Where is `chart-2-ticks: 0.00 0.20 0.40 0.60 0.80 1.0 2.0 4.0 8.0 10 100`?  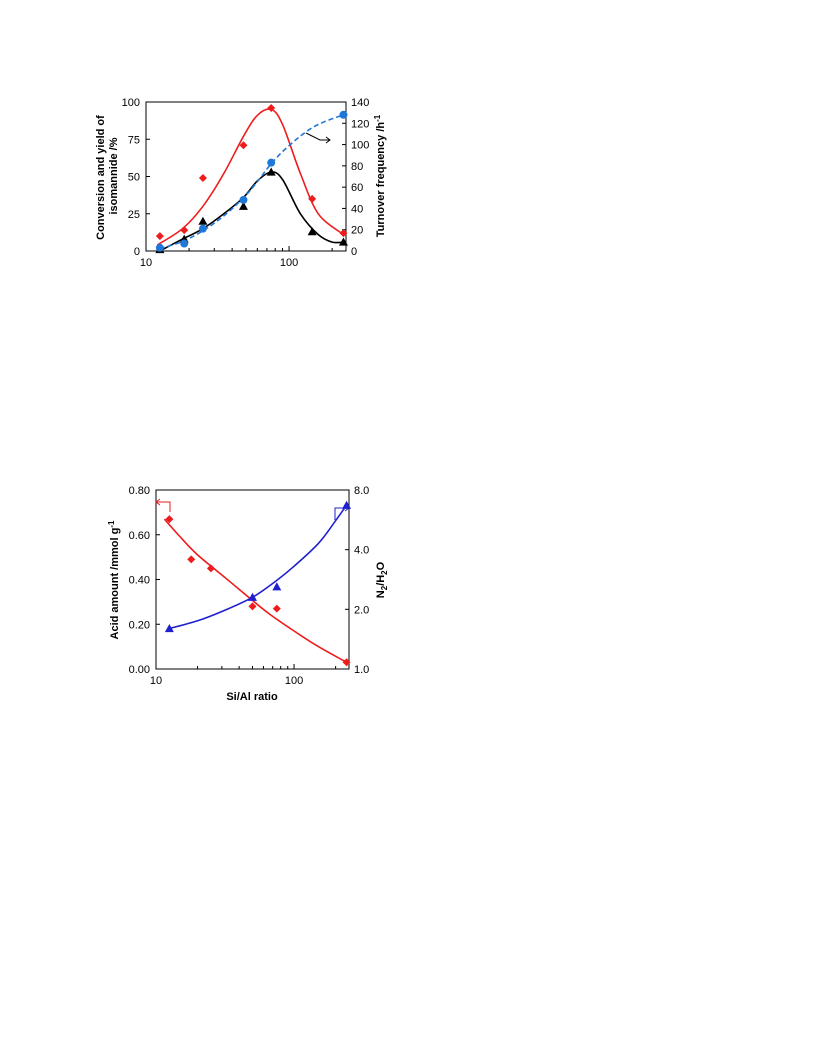 chart-2-ticks: 0.00 0.20 0.40 0.60 0.80 1.0 2.0 4.0 8.0 10 100 is located at coordinates (249, 586).